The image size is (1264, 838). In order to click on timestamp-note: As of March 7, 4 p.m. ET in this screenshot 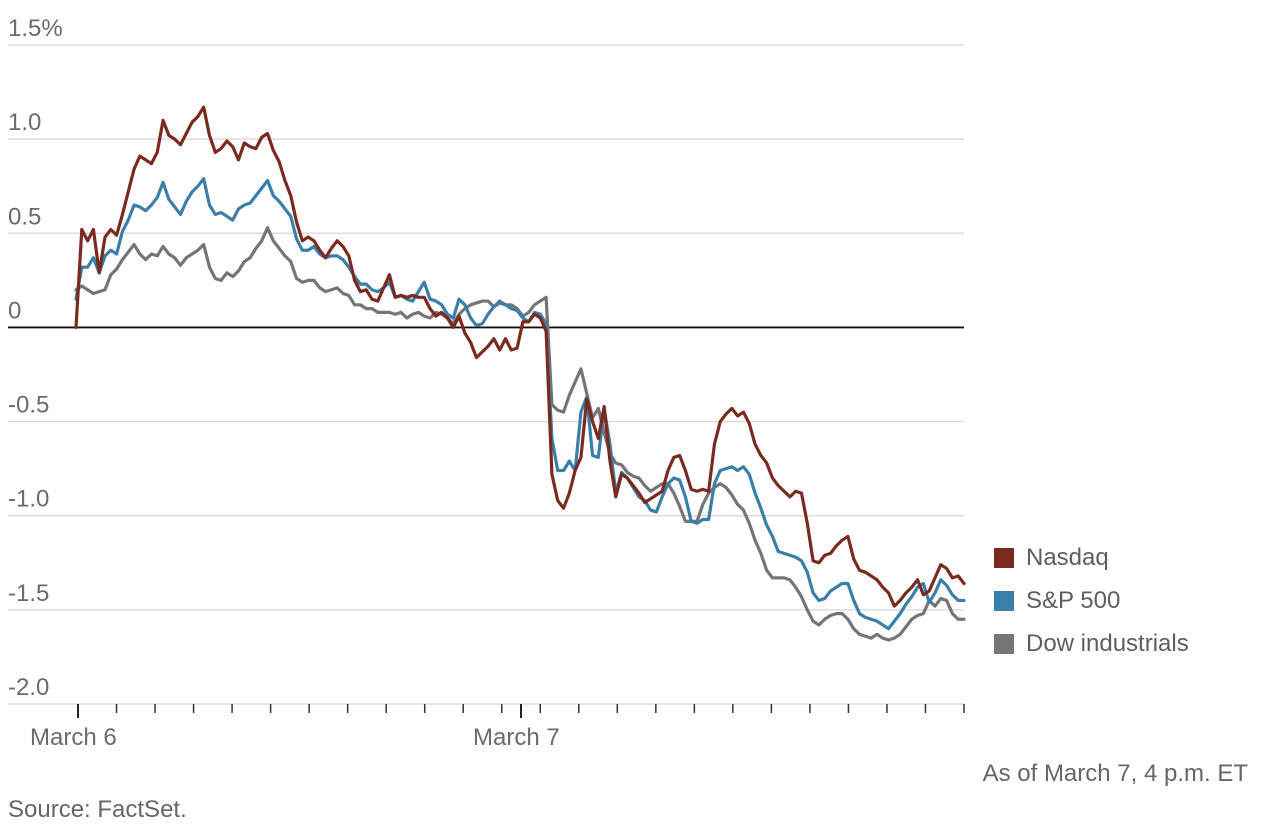, I will do `click(1115, 773)`.